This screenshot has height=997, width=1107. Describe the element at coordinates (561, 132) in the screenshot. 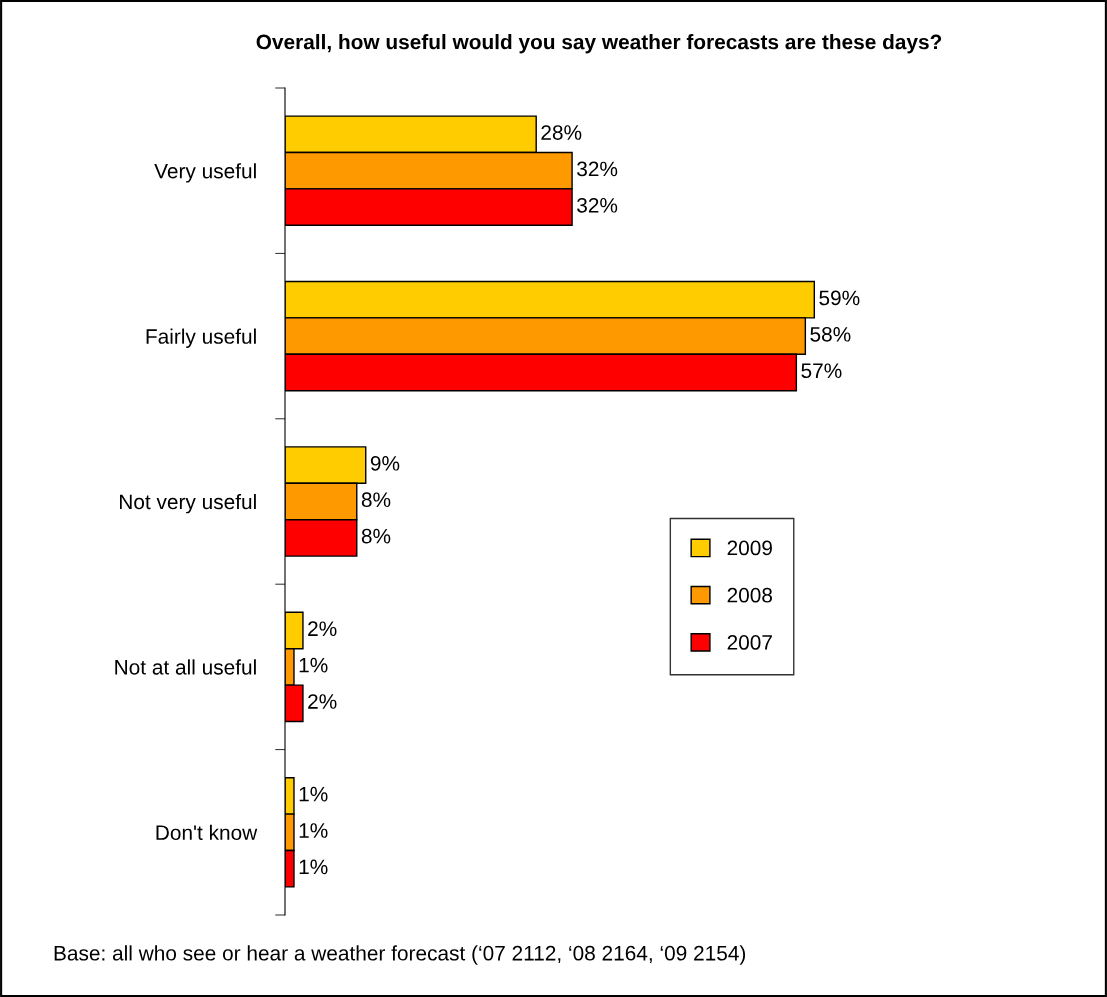

I see `data-label: 28%` at that location.